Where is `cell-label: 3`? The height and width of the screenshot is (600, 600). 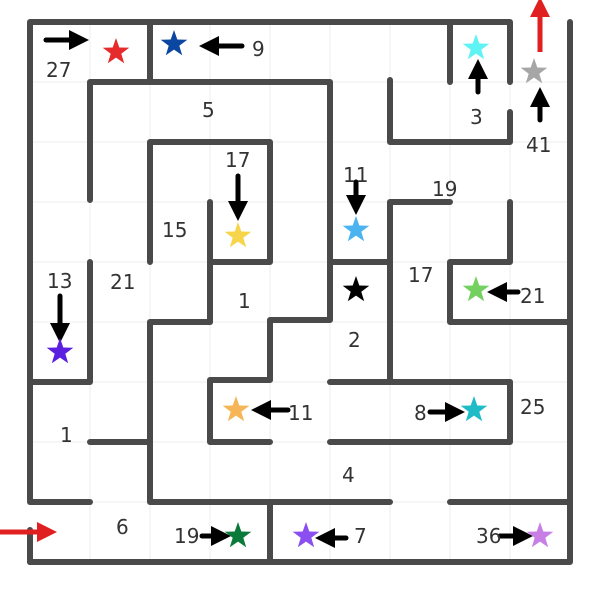 cell-label: 3 is located at coordinates (476, 117).